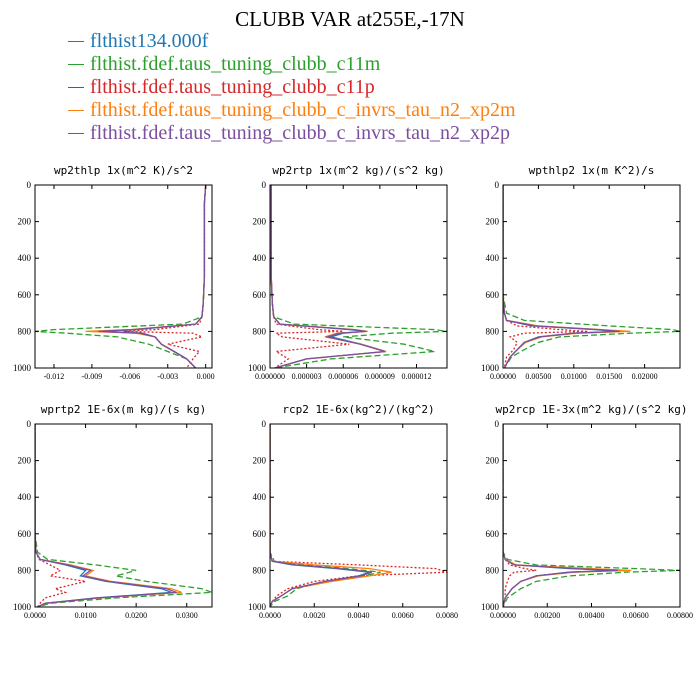 Image resolution: width=700 pixels, height=700 pixels. What do you see at coordinates (636, 615) in the screenshot?
I see `x-tick-label: 0.00600` at bounding box center [636, 615].